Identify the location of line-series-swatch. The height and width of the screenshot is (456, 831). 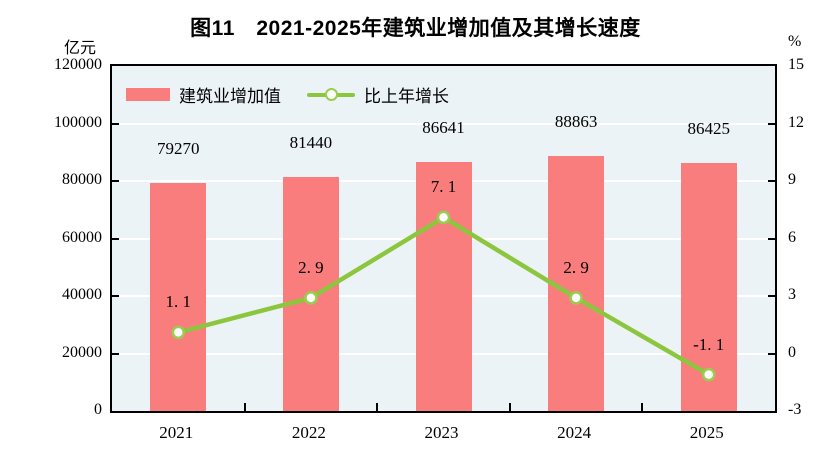
(331, 94).